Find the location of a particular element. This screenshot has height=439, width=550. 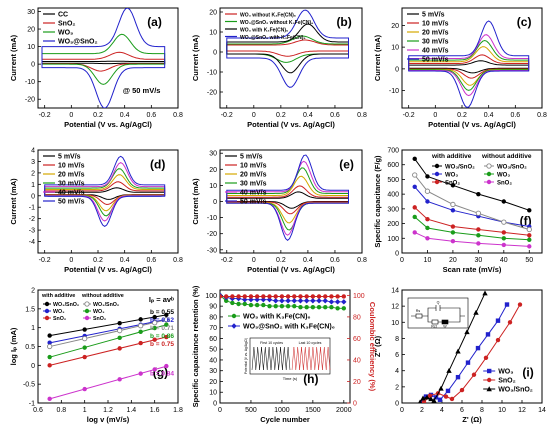

legend-label: WO₃@SnO₂ is located at coordinates (78, 42).